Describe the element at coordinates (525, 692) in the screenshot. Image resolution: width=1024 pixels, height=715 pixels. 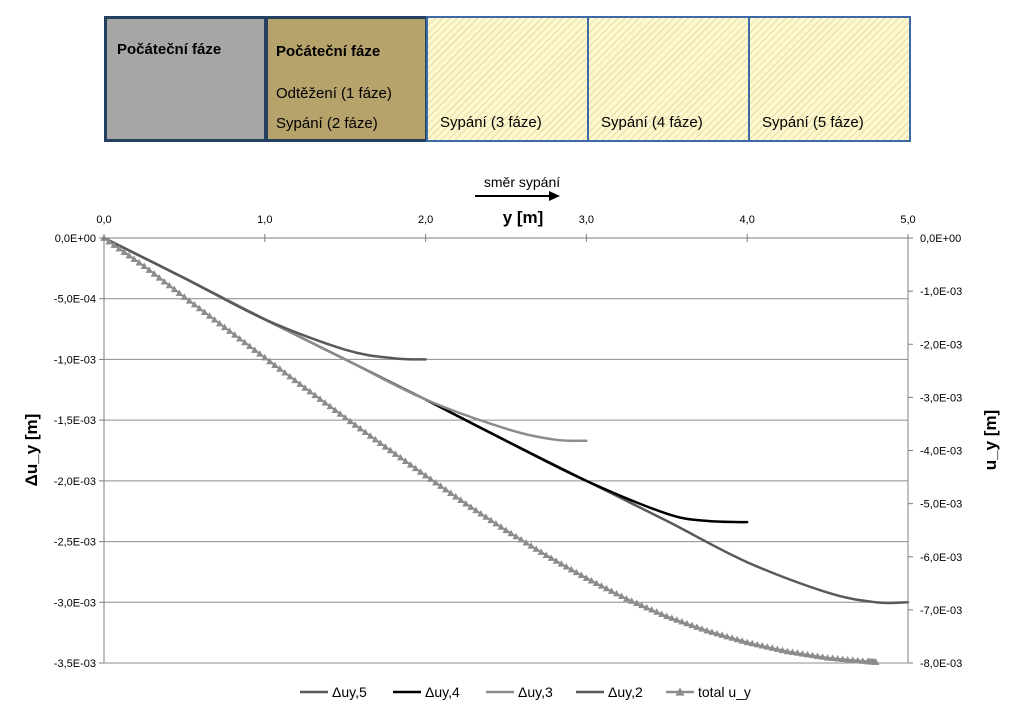
I see `legend: Δuy,5 Δuy,4 Δuy,3 Δuy,2 total u_y` at that location.